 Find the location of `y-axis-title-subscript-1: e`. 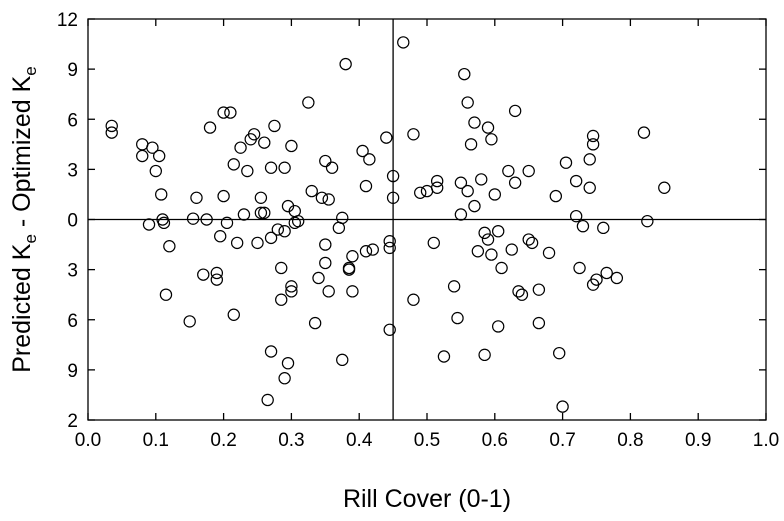

y-axis-title-subscript-1: e is located at coordinates (30, 238).